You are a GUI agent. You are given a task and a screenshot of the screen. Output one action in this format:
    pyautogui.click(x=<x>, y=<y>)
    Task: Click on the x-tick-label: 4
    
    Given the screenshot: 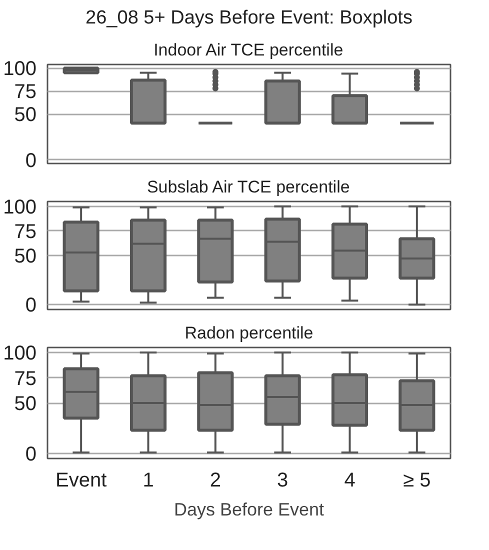 What is the action you would take?
    pyautogui.click(x=350, y=481)
    